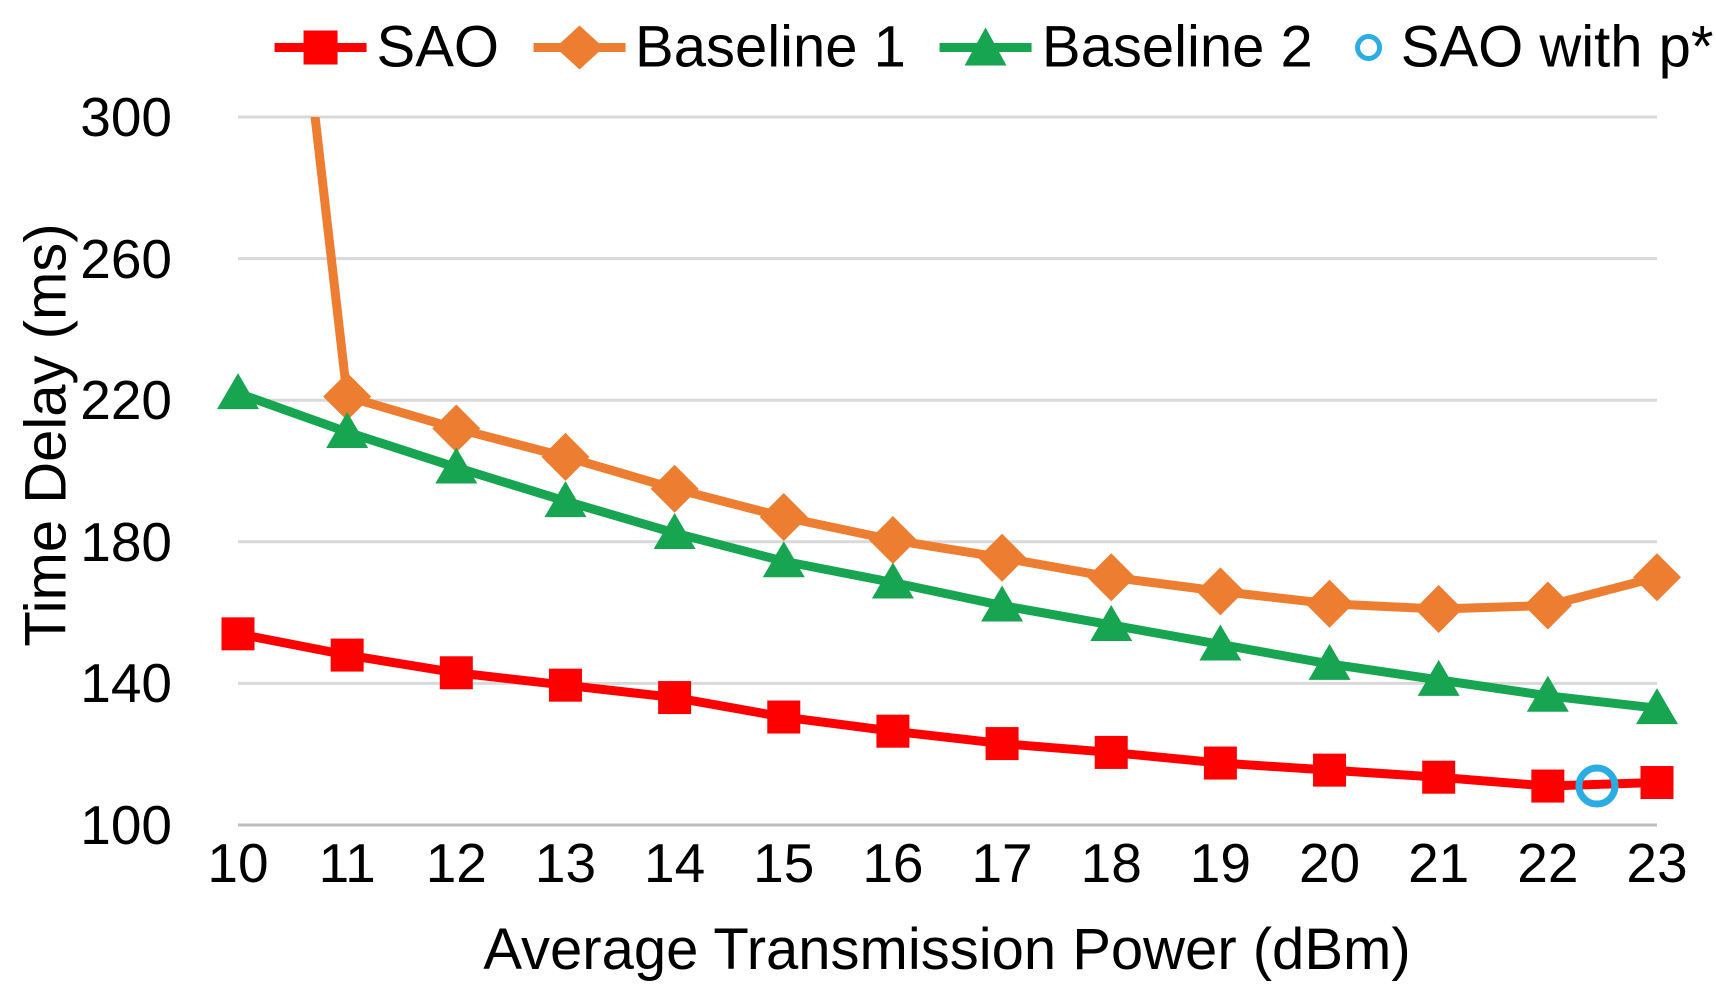 The width and height of the screenshot is (1716, 989). What do you see at coordinates (1329, 863) in the screenshot?
I see `x-tick-label: 20` at bounding box center [1329, 863].